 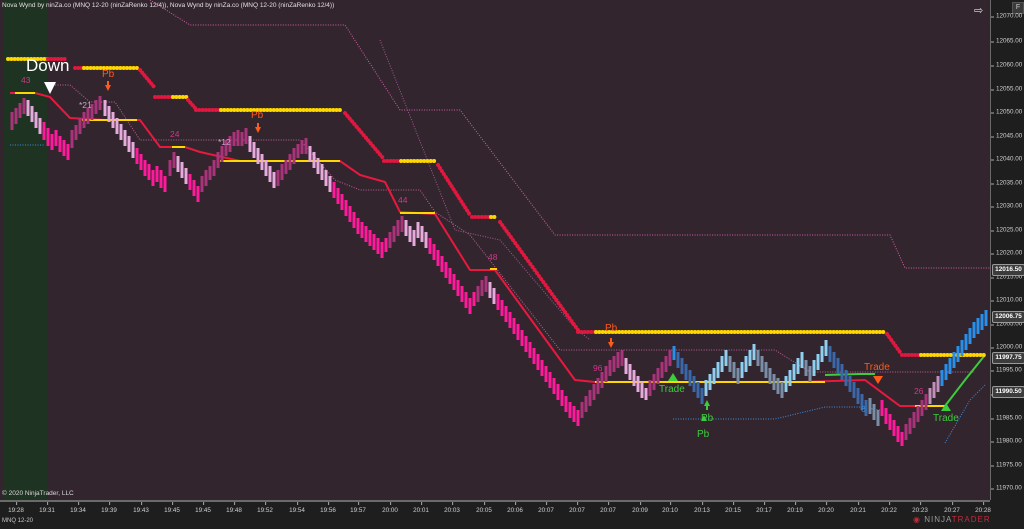 I want to click on instrument-label: MNQ 12-20, so click(x=18, y=521).